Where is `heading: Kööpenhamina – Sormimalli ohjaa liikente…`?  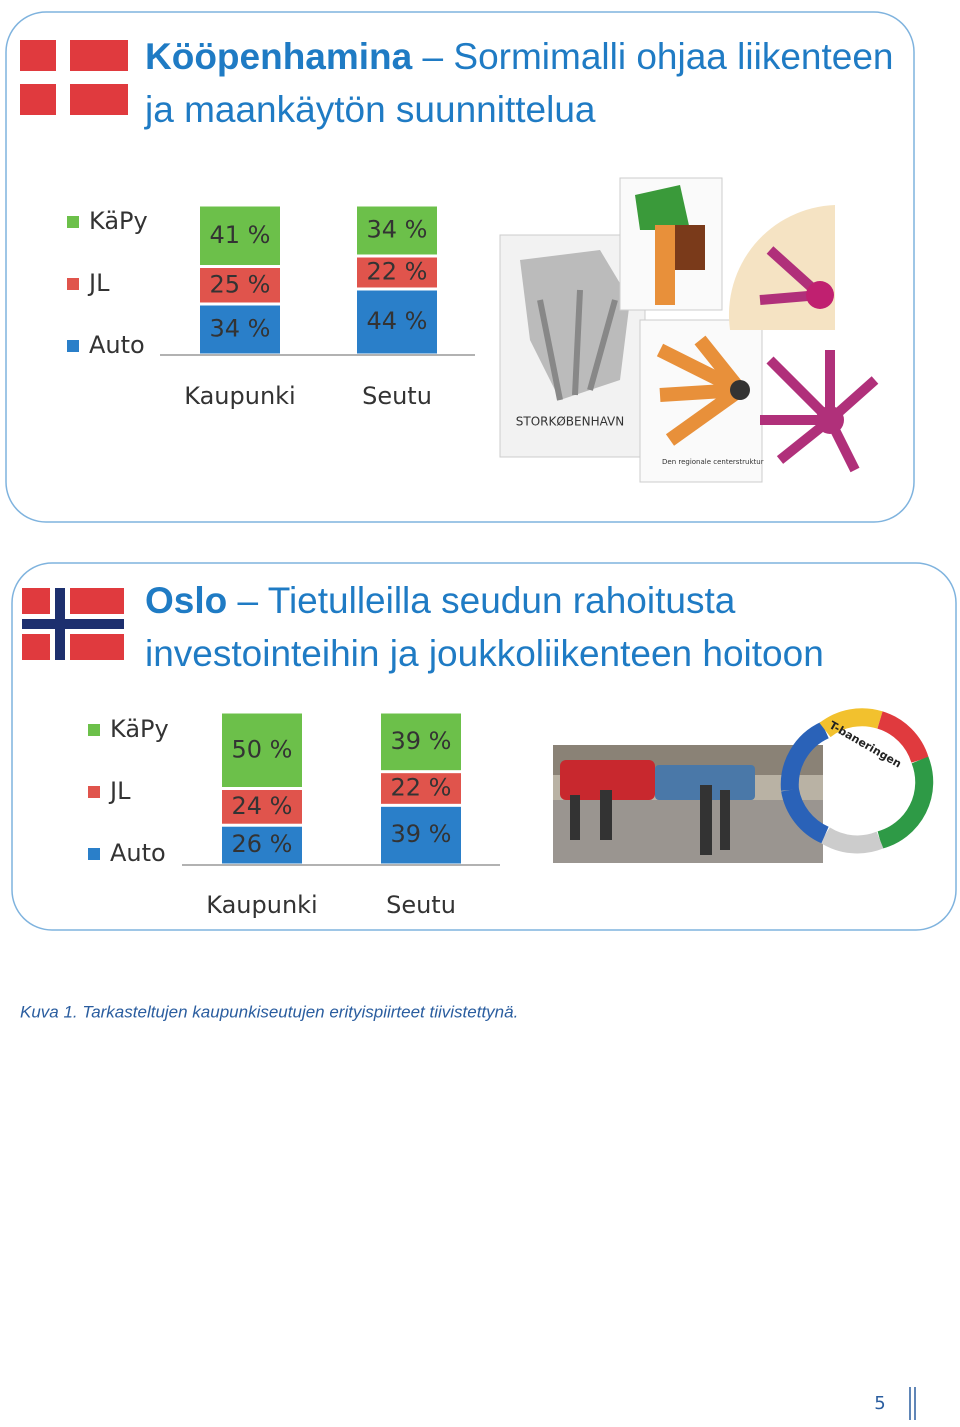
heading: Kööpenhamina – Sormimalli ohjaa liikente… is located at coordinates (525, 83).